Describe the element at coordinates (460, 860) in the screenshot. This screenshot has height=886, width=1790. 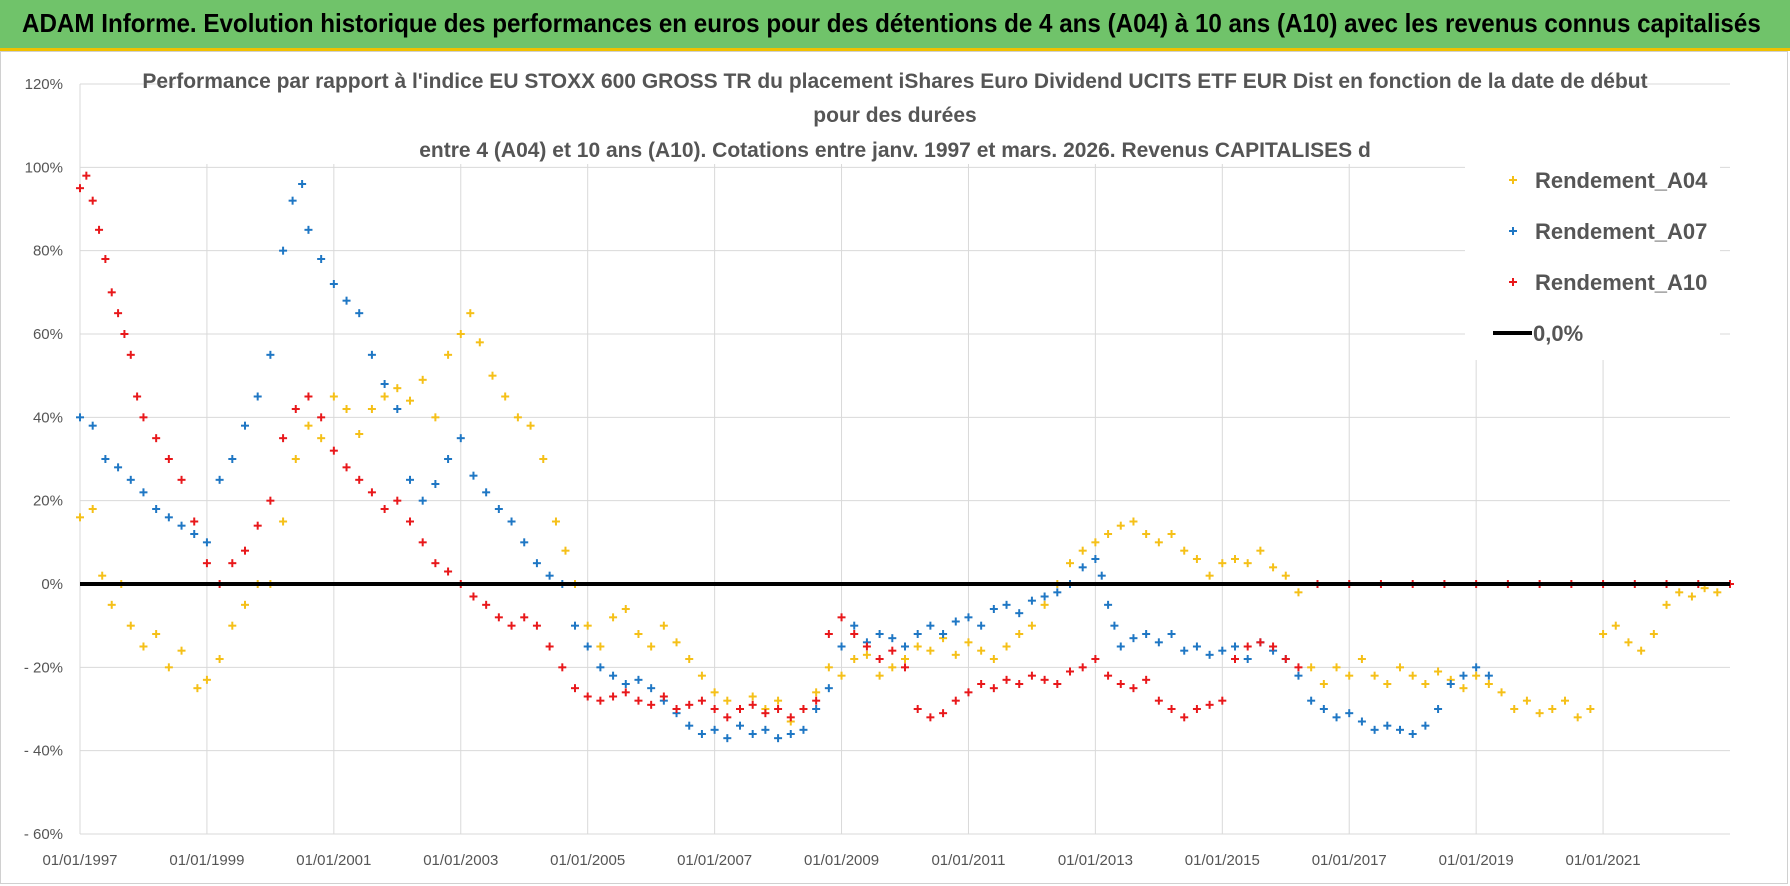
I see `x-tick-label: 01/01/2003` at that location.